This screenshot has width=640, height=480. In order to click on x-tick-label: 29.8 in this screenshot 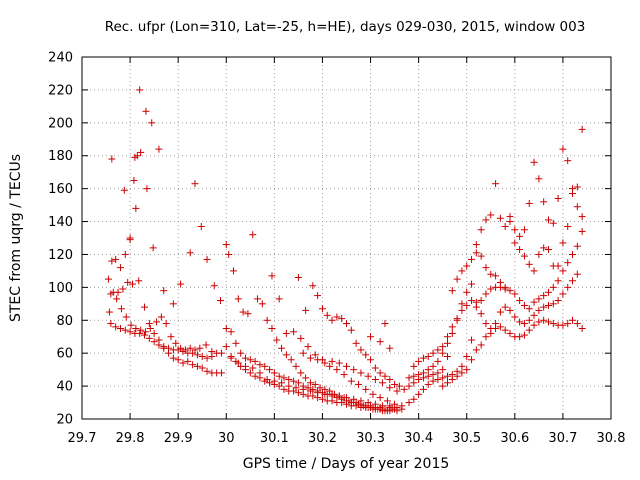, I will do `click(130, 438)`.